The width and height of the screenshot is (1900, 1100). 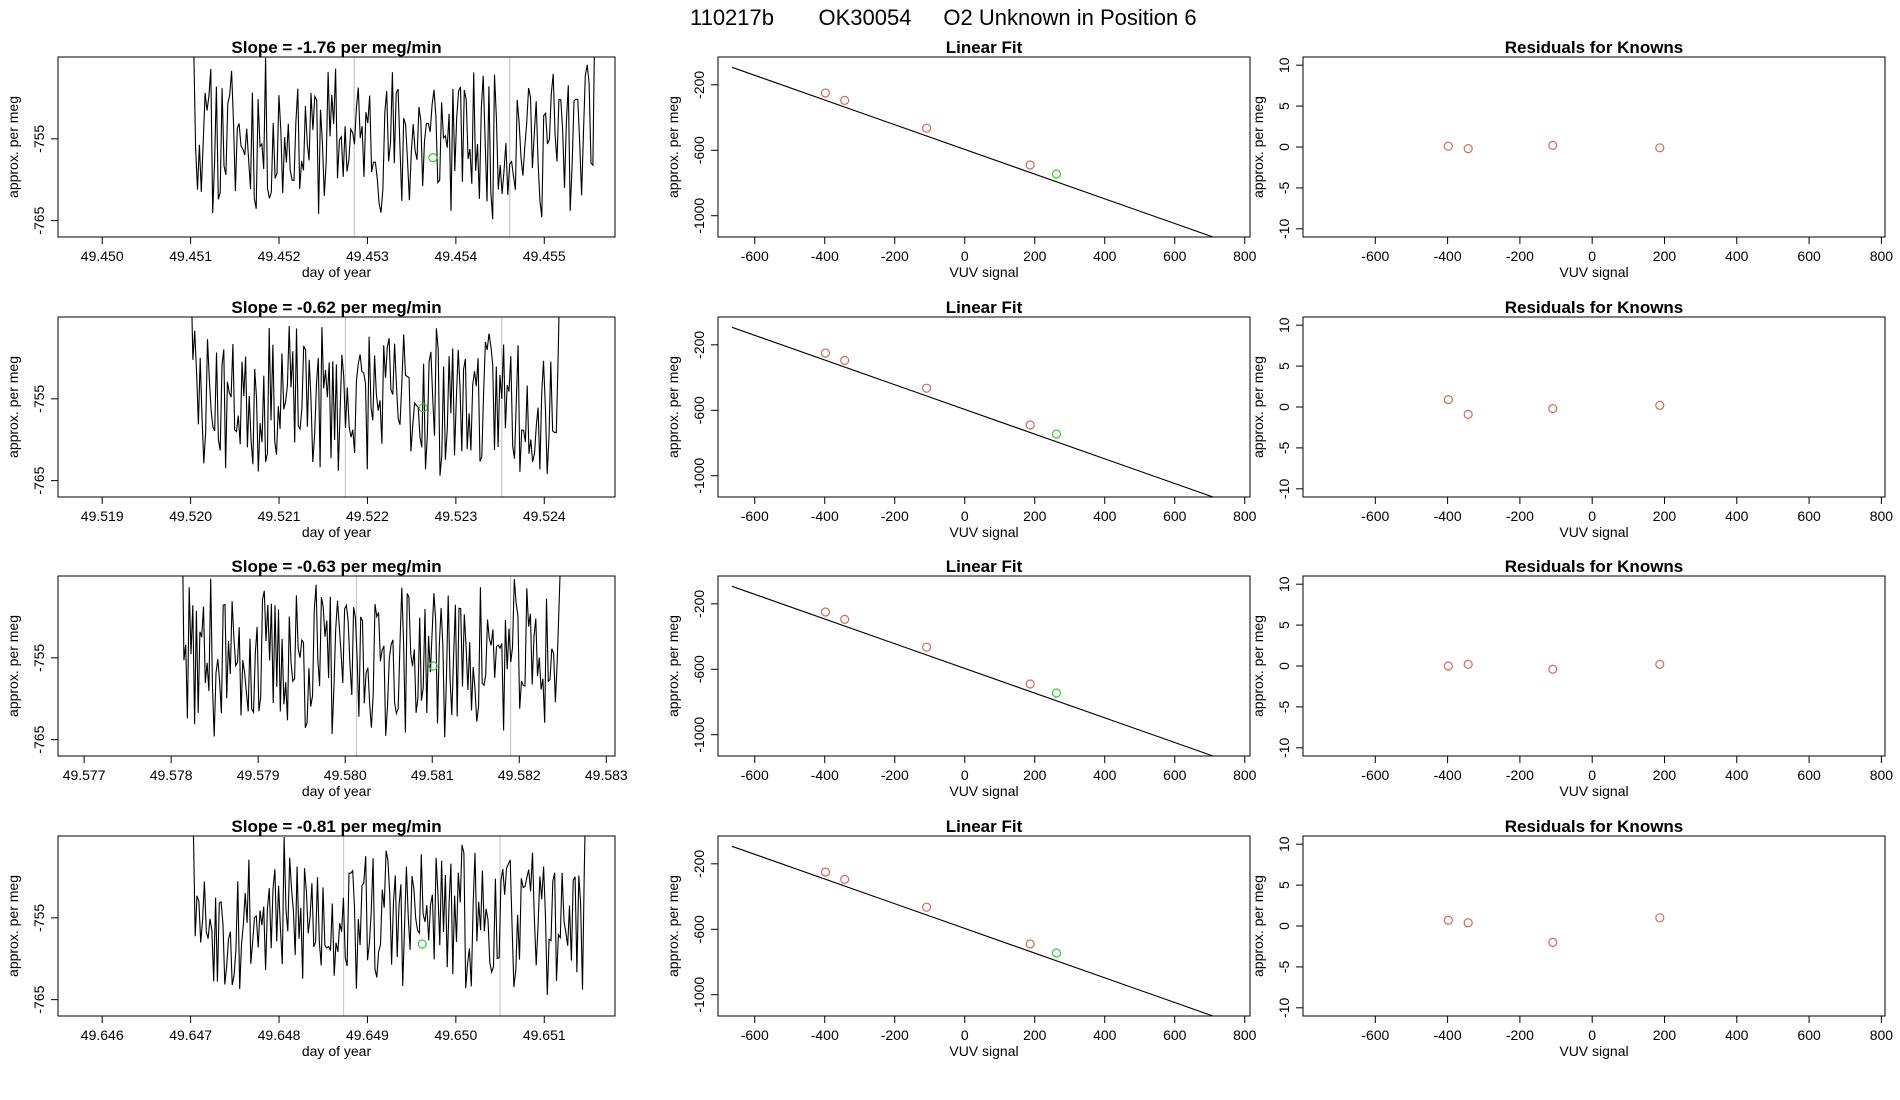 I want to click on x-tick-label: 49.579, so click(x=258, y=775).